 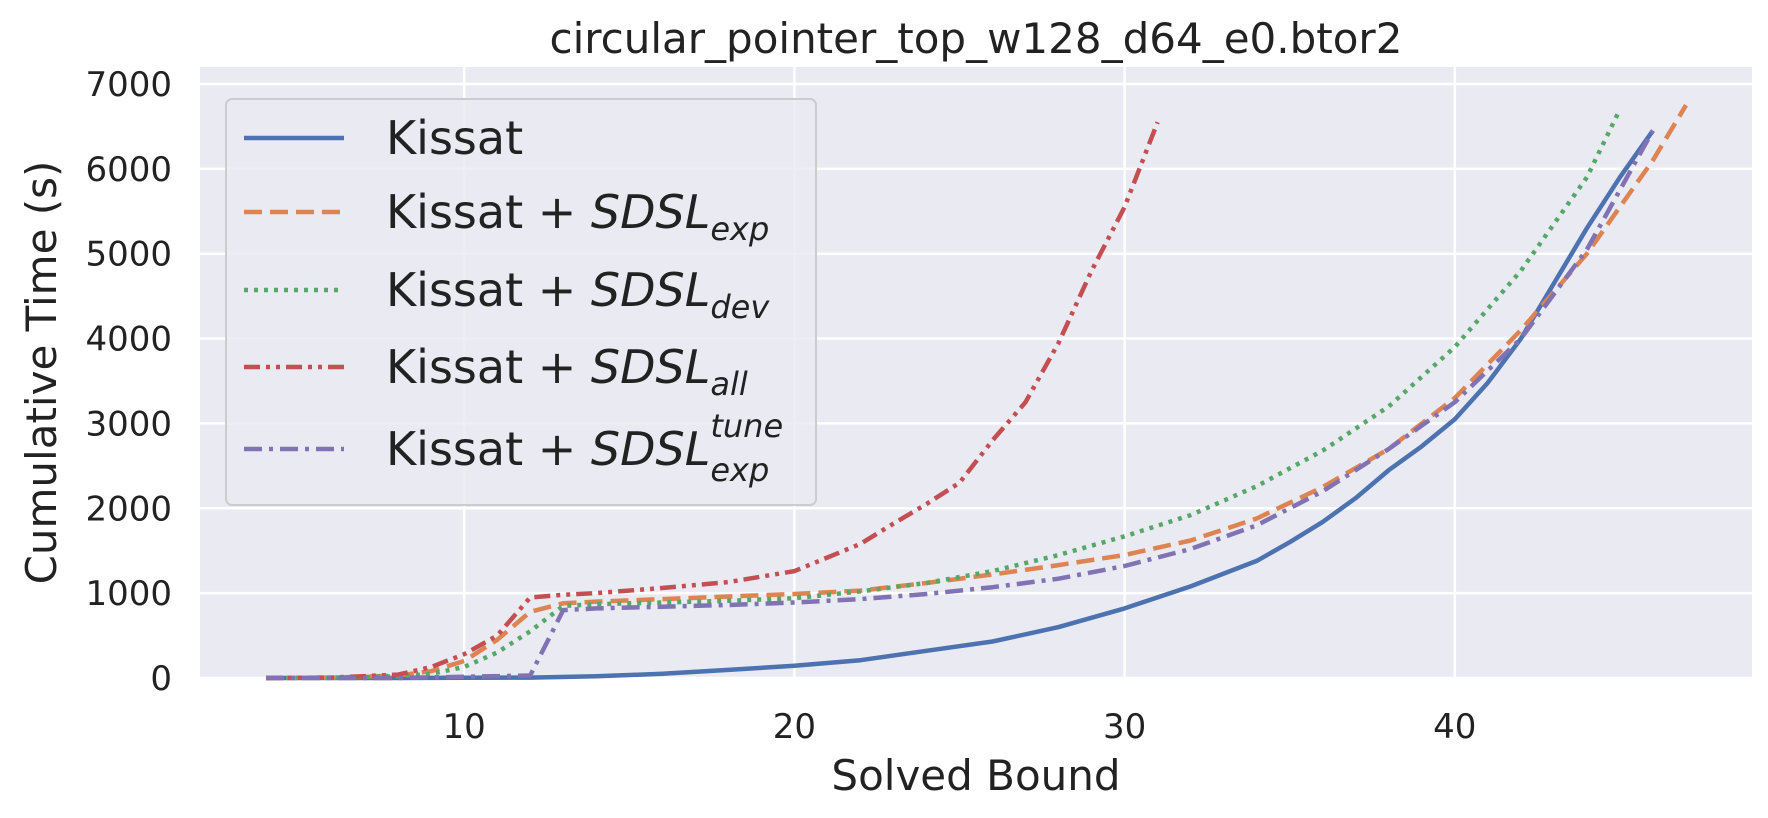 I want to click on y-tick-label: 0, so click(x=161, y=679).